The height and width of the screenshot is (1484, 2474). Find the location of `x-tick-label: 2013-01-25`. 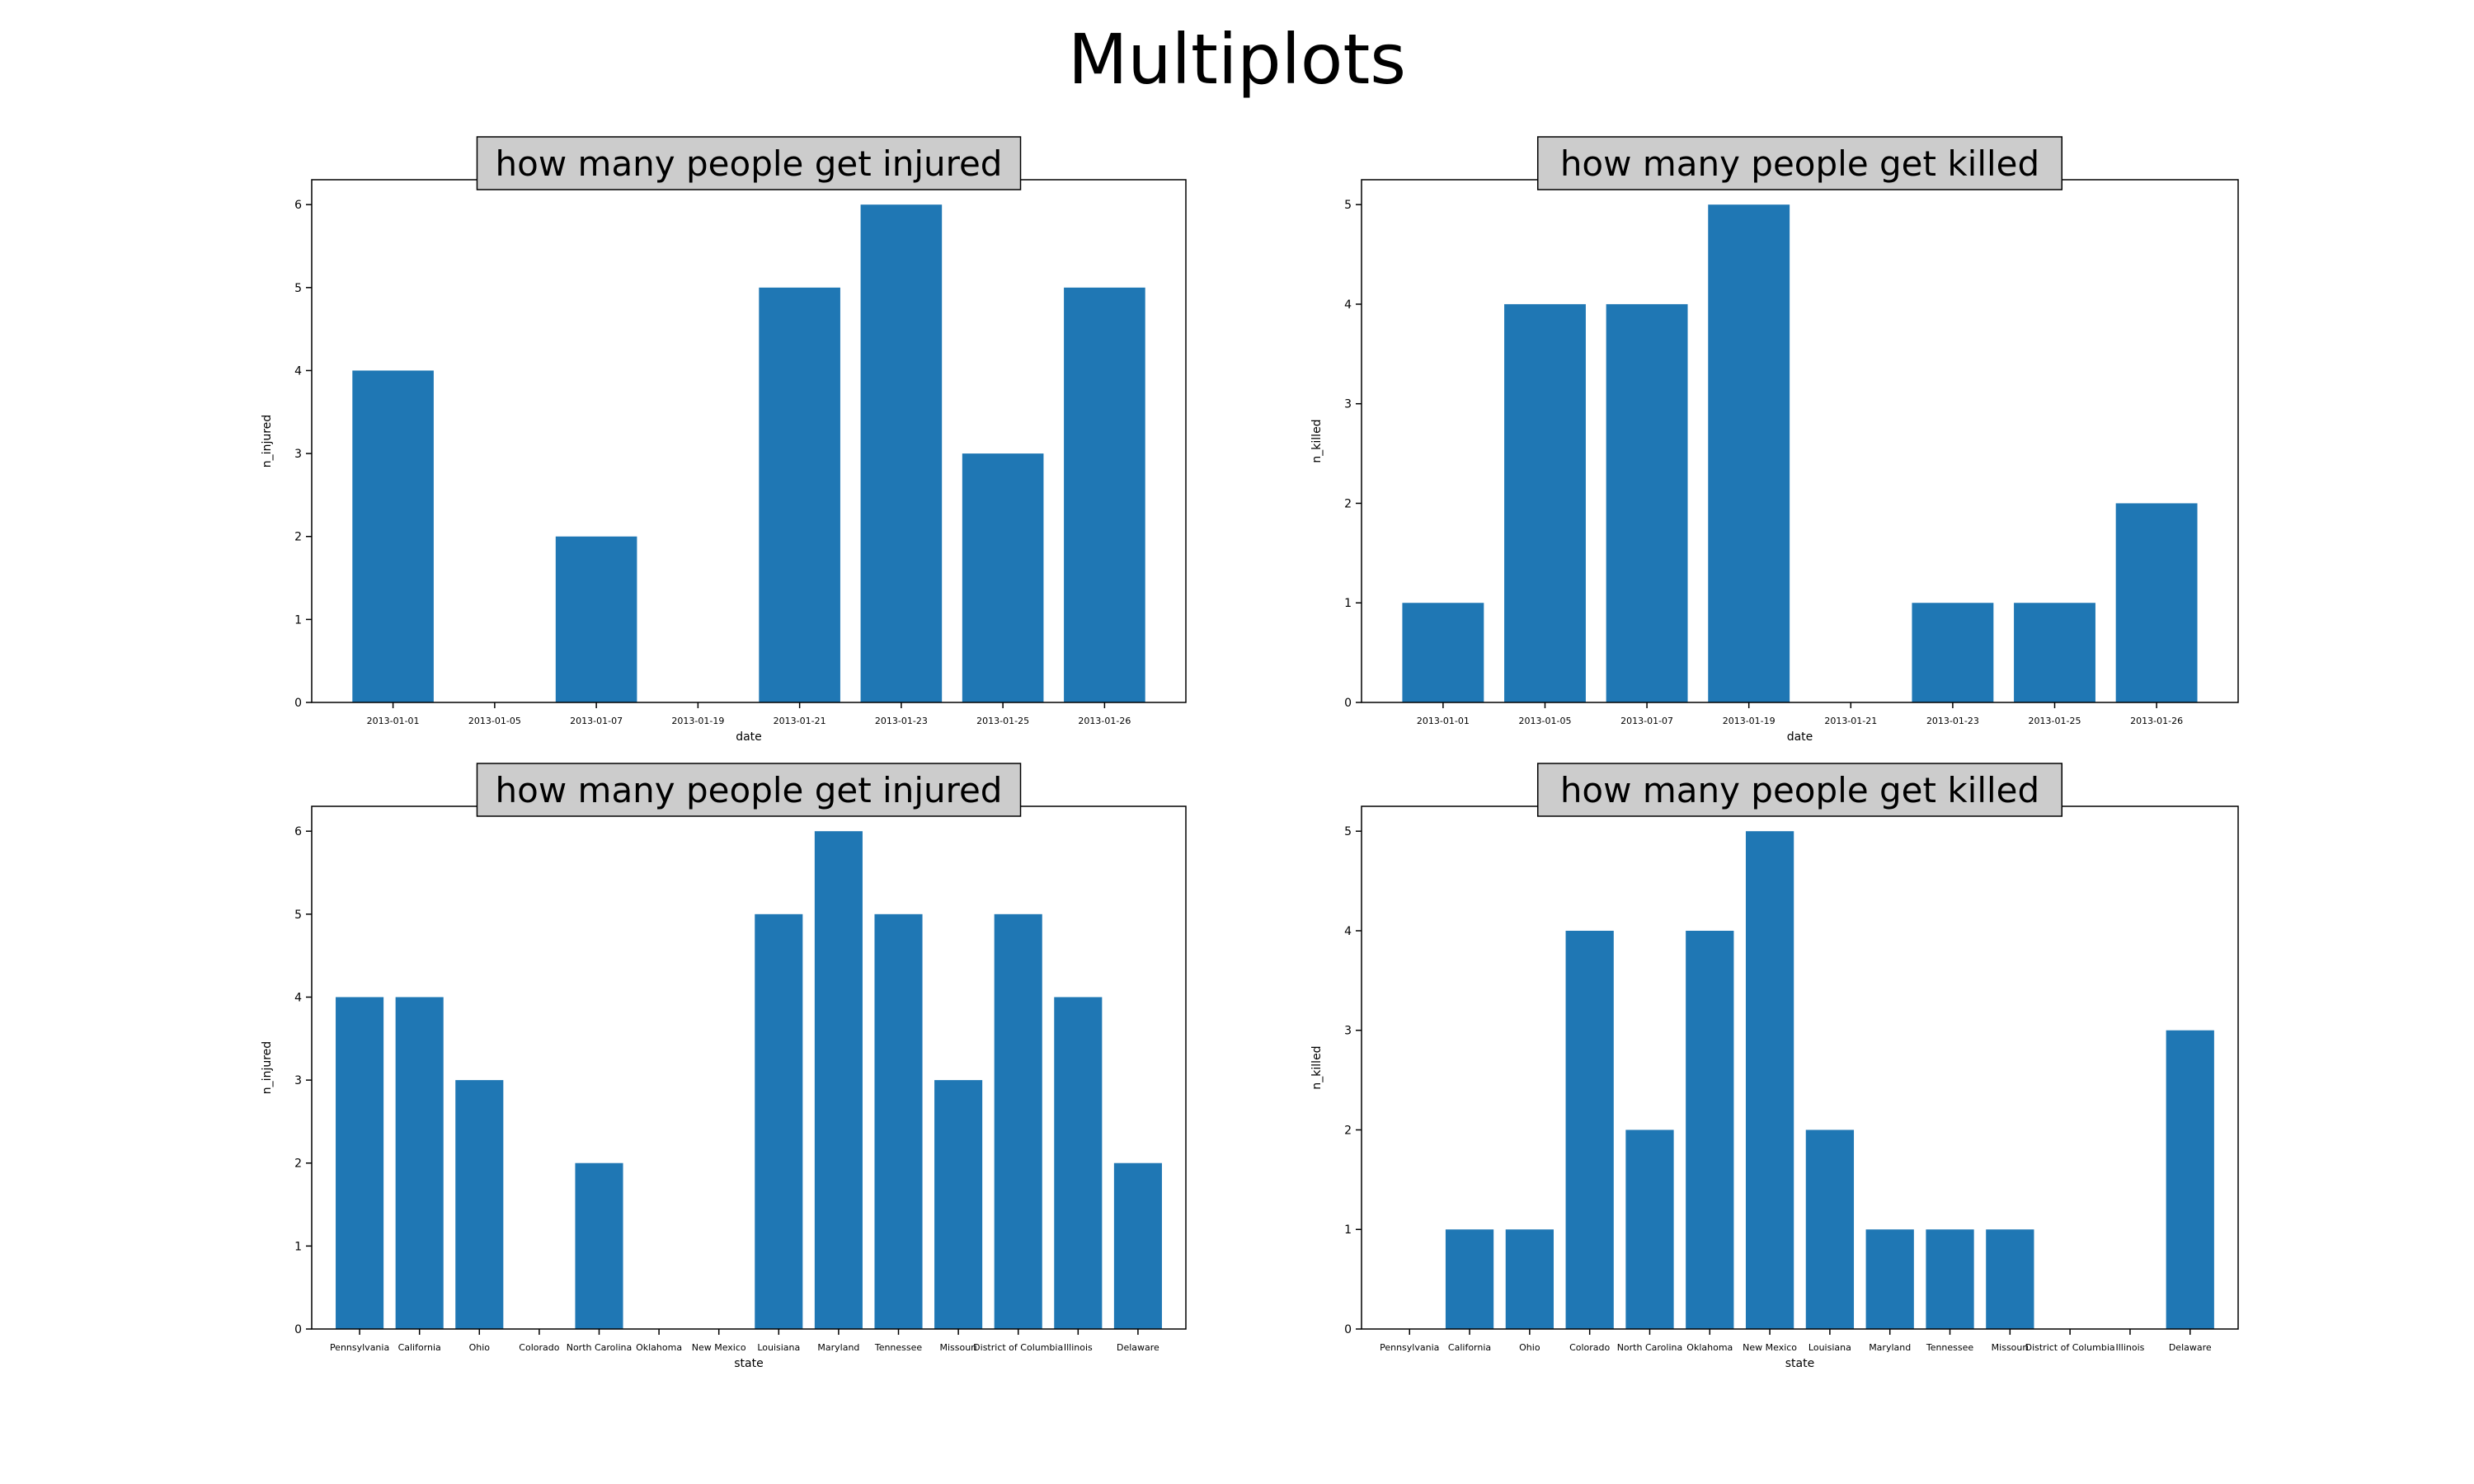

x-tick-label: 2013-01-25 is located at coordinates (1002, 721).